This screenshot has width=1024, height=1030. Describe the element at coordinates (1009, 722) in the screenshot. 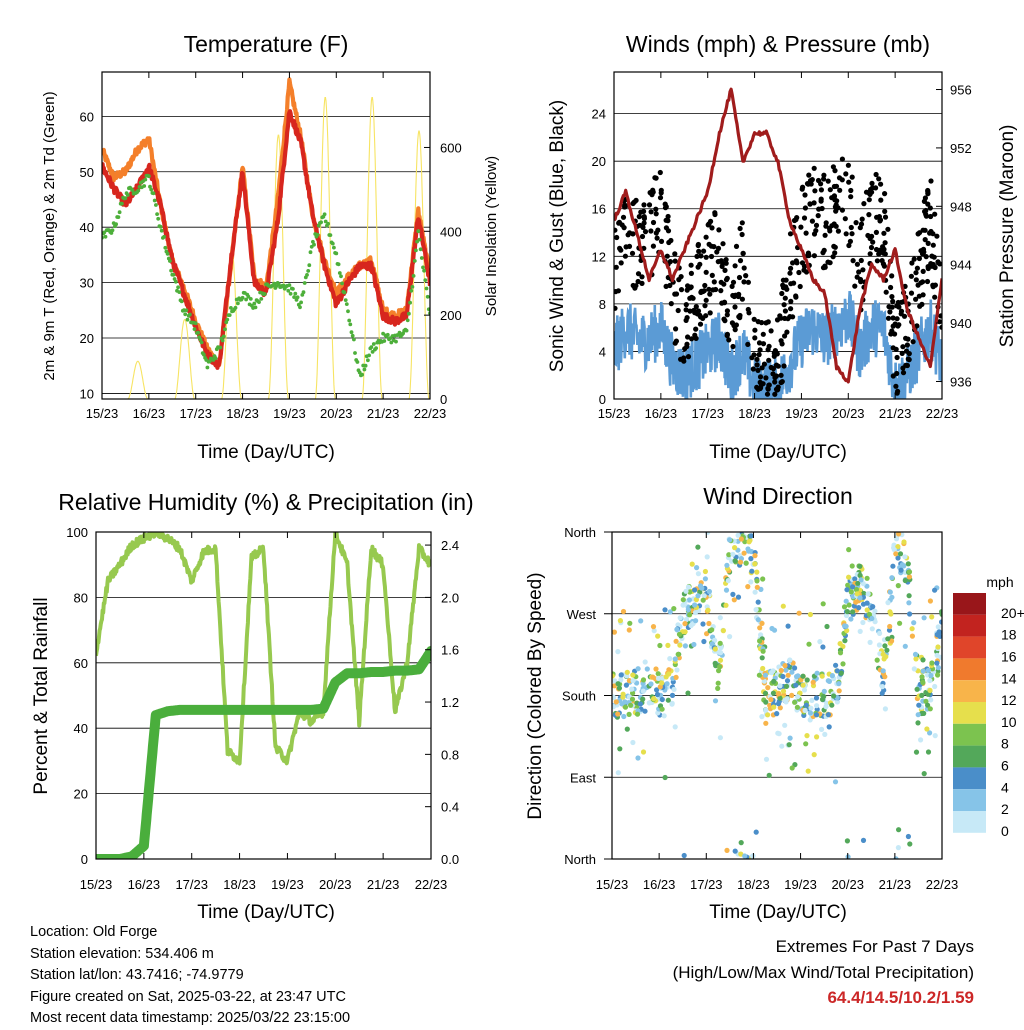

I see `speed-legend-label: 10` at that location.